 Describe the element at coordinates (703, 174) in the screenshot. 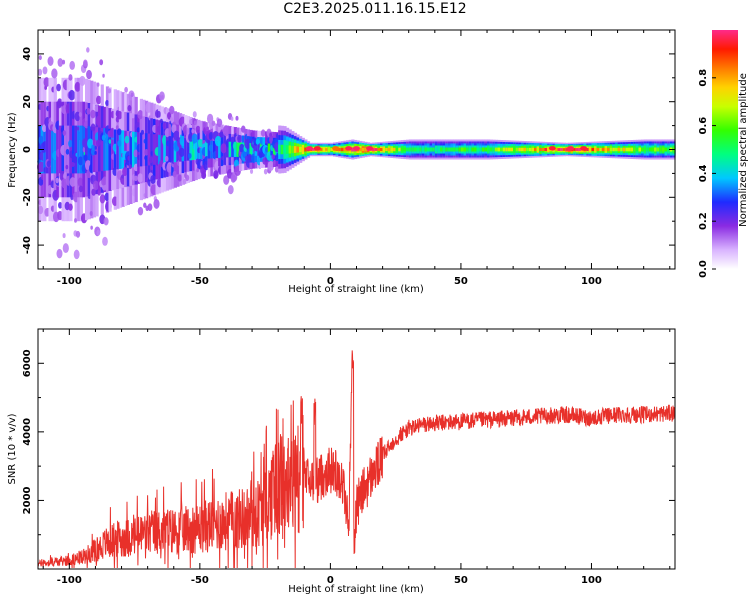

I see `colorbar-tick-label: 0.4` at that location.